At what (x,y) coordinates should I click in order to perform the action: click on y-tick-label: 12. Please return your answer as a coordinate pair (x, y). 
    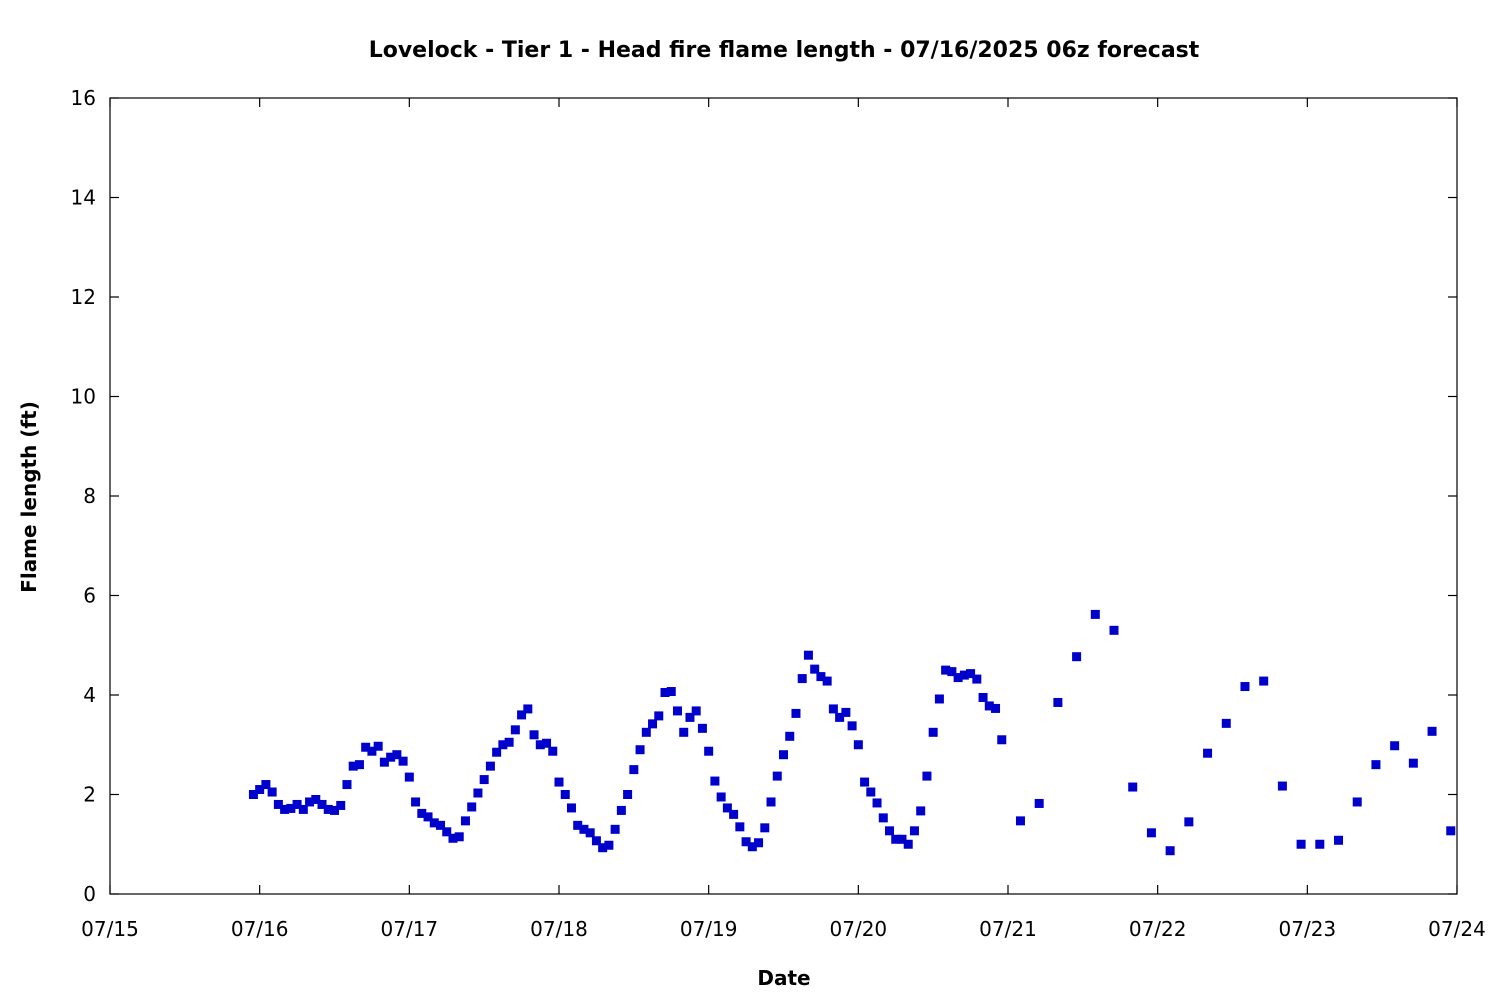
    Looking at the image, I should click on (83, 297).